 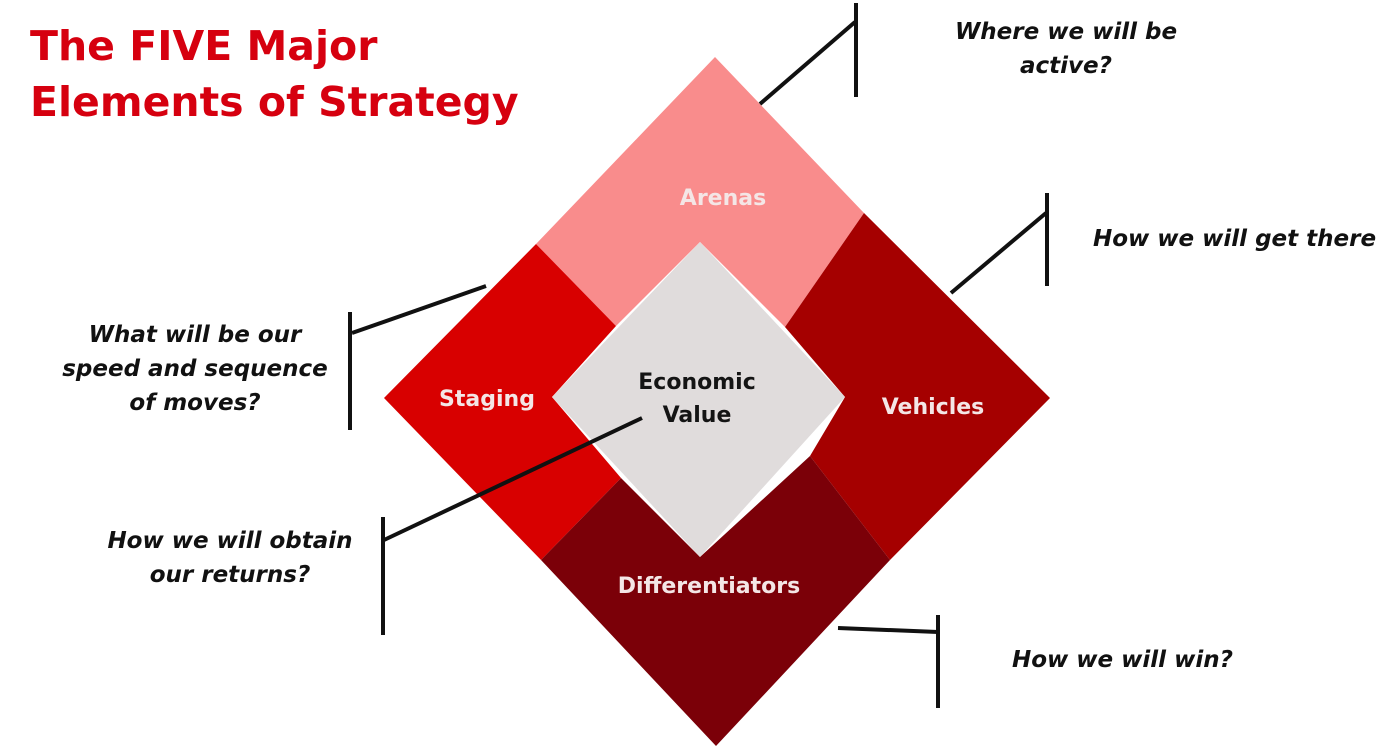 I want to click on staging-segment, so click(x=502, y=402).